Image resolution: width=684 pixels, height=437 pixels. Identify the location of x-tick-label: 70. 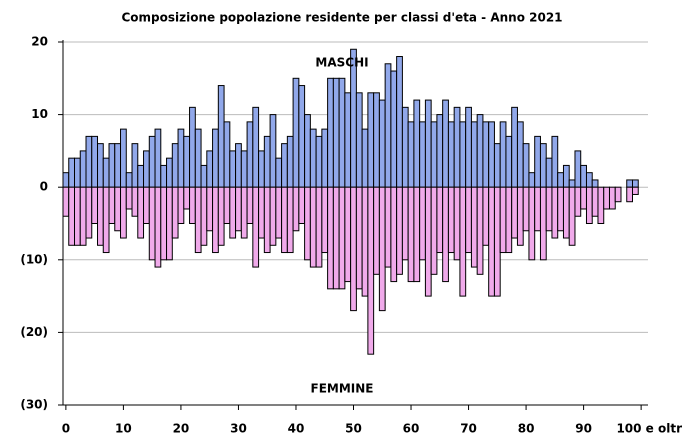
(468, 429).